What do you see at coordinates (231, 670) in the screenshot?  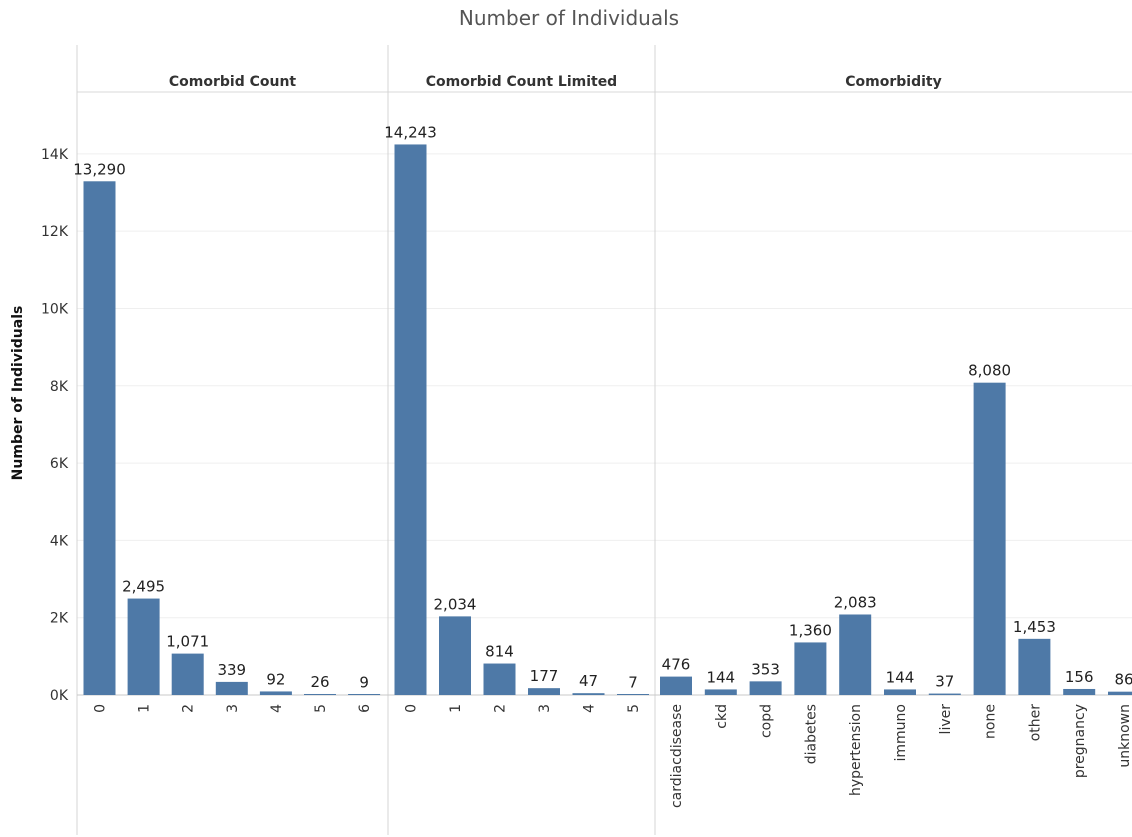 I see `data-label: 339` at bounding box center [231, 670].